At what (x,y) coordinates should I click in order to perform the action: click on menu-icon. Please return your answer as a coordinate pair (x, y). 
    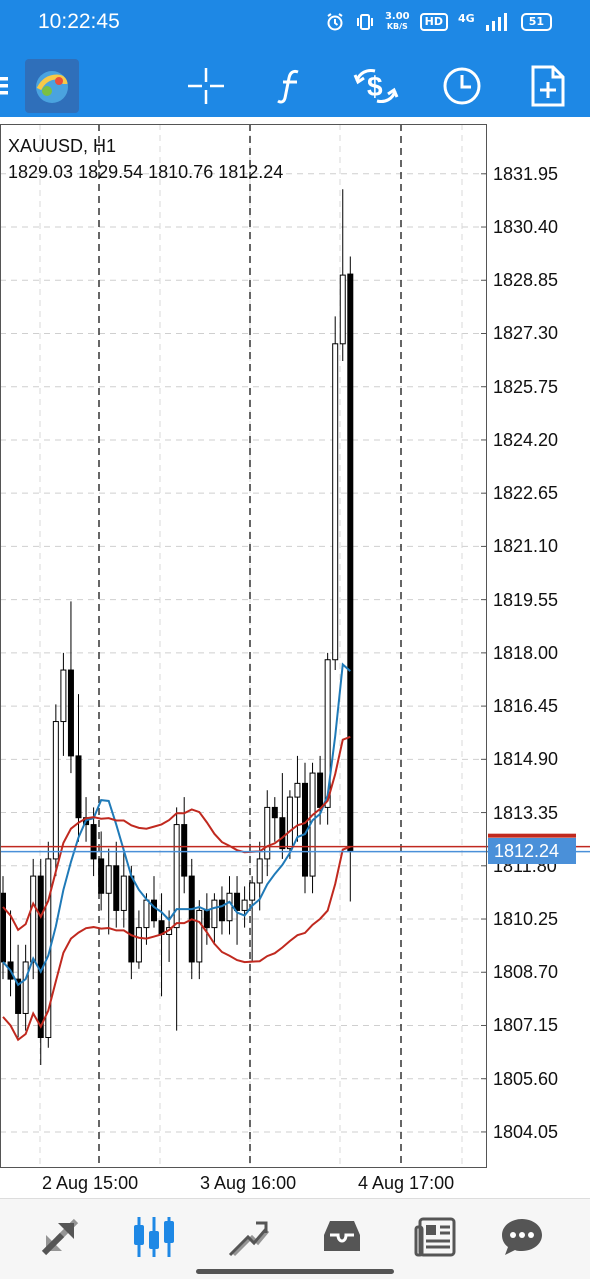
    Looking at the image, I should click on (4, 86).